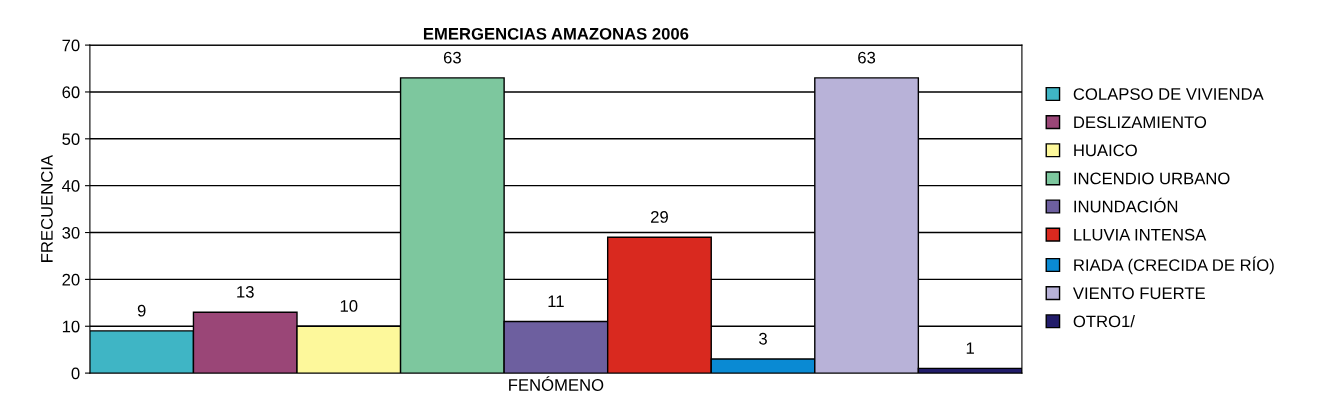  What do you see at coordinates (71, 186) in the screenshot?
I see `y-tick-label: 40` at bounding box center [71, 186].